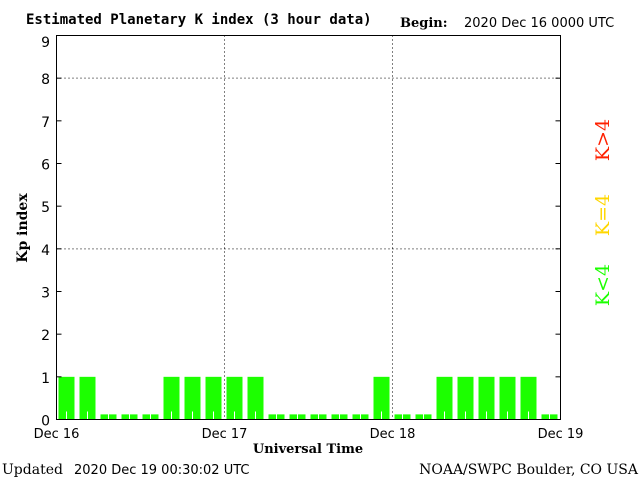  What do you see at coordinates (45, 80) in the screenshot?
I see `y-tick-label: 8` at bounding box center [45, 80].